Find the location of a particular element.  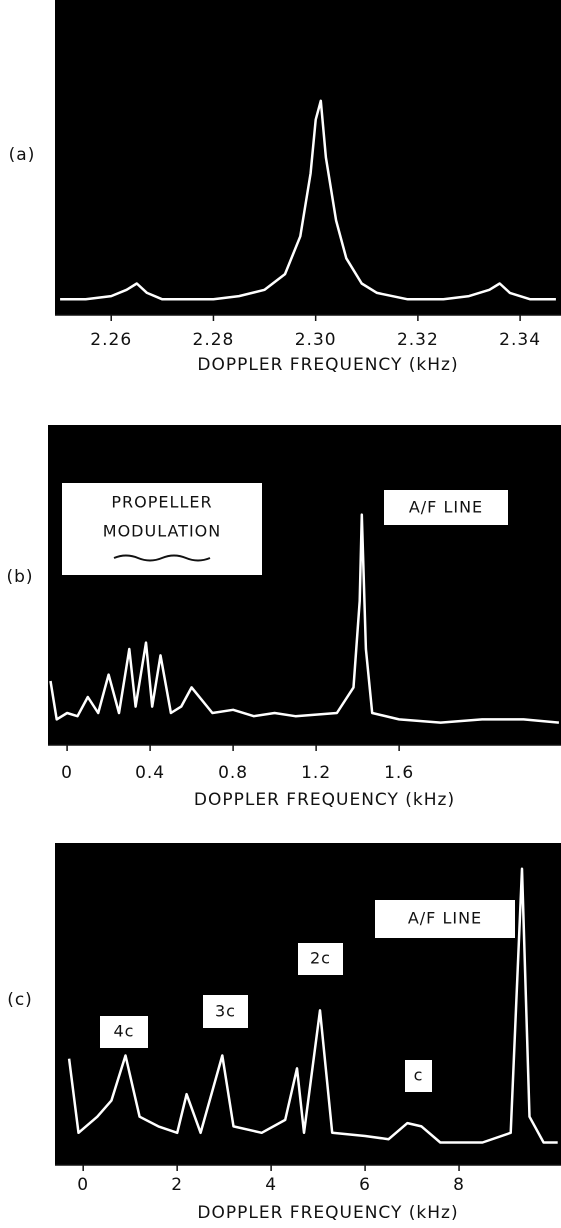

annotation: c is located at coordinates (419, 1075).